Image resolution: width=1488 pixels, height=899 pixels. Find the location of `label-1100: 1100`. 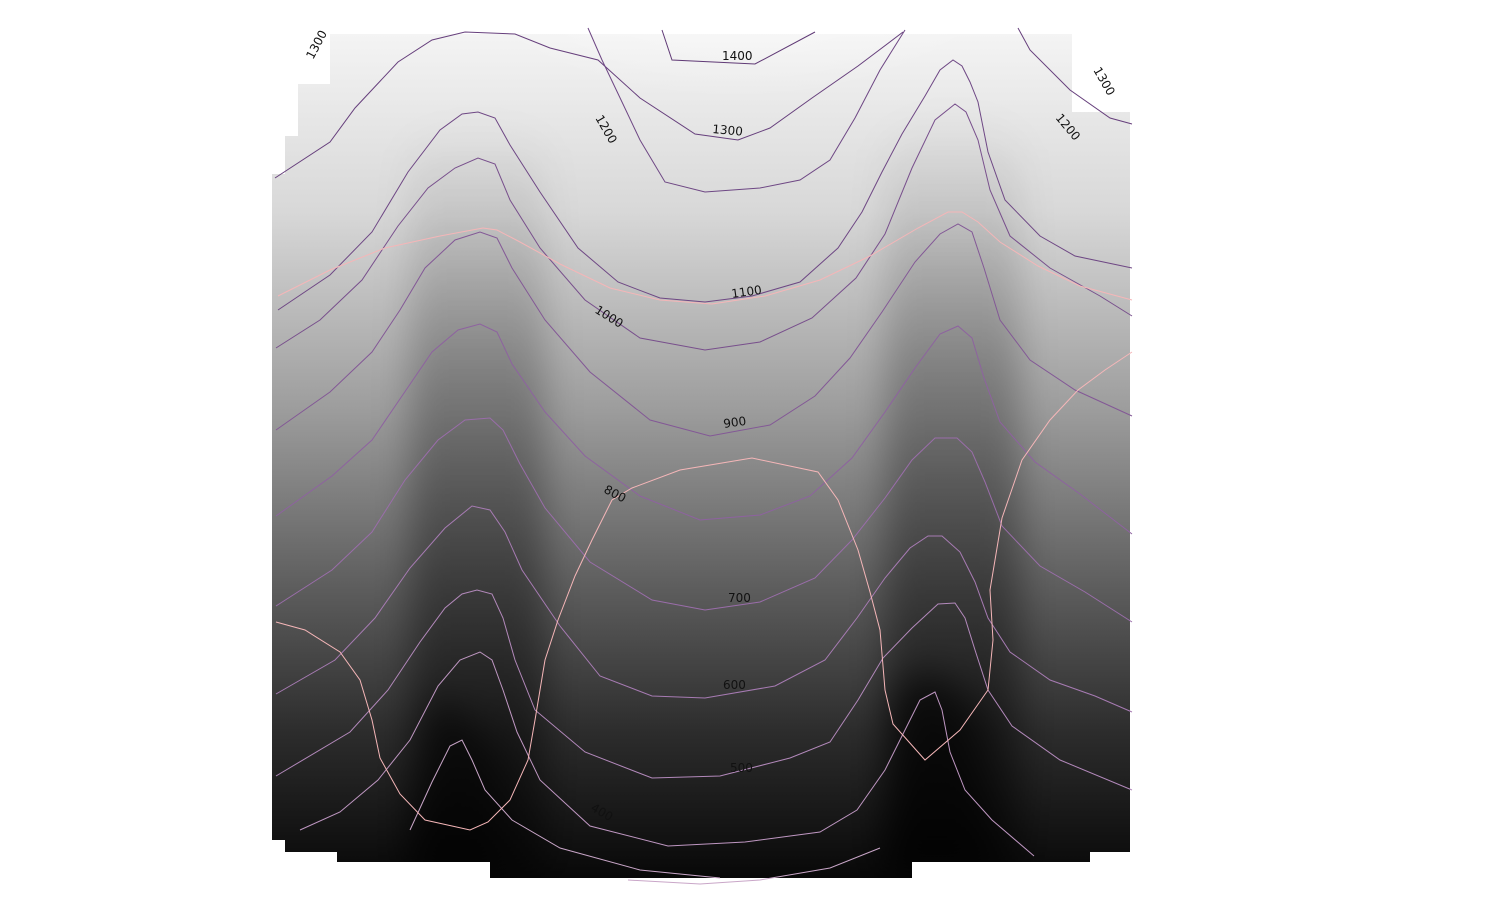

label-1100: 1100 is located at coordinates (746, 292).